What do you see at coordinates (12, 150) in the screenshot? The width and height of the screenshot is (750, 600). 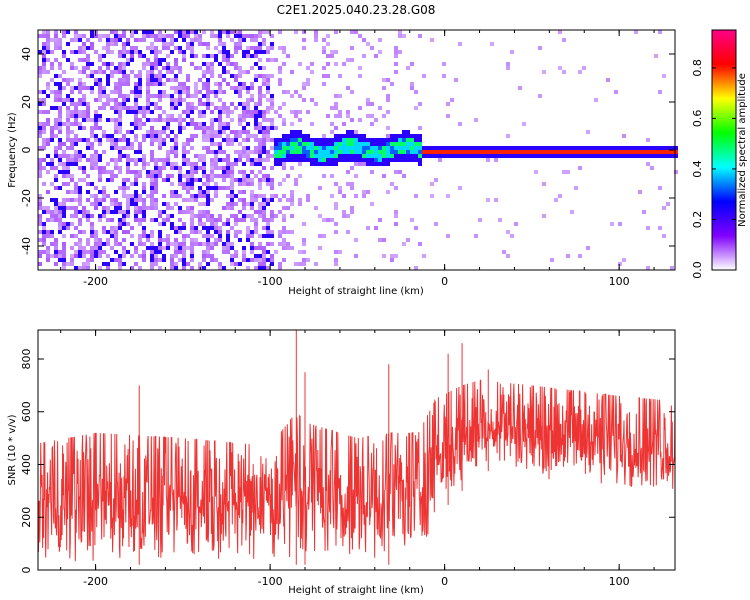 I see `spectrogram-y-axis-label: Frequency (Hz)` at bounding box center [12, 150].